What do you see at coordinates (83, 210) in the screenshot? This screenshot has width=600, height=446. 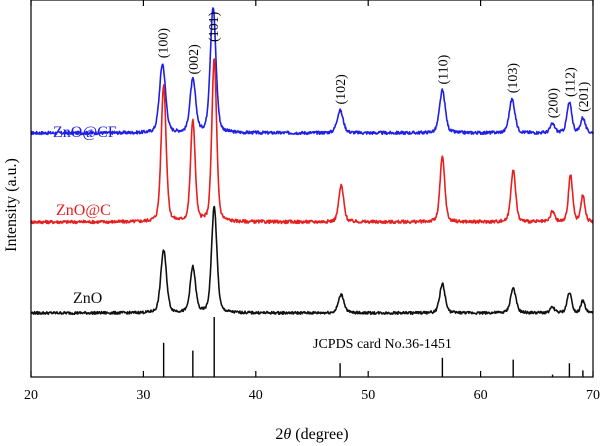 I see `series-label-zno-c: ZnO@C` at bounding box center [83, 210].